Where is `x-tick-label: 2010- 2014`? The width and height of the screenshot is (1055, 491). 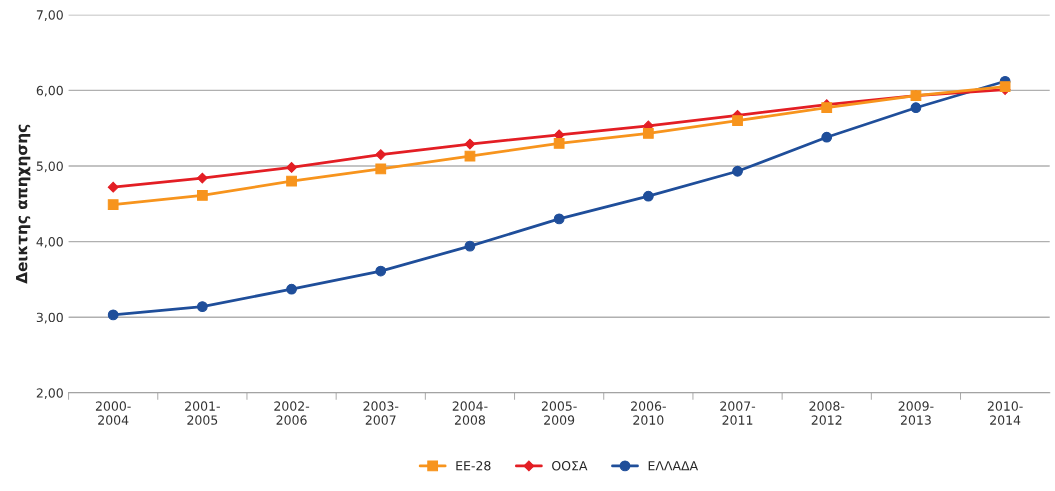 x-tick-label: 2010- 2014 is located at coordinates (1005, 413).